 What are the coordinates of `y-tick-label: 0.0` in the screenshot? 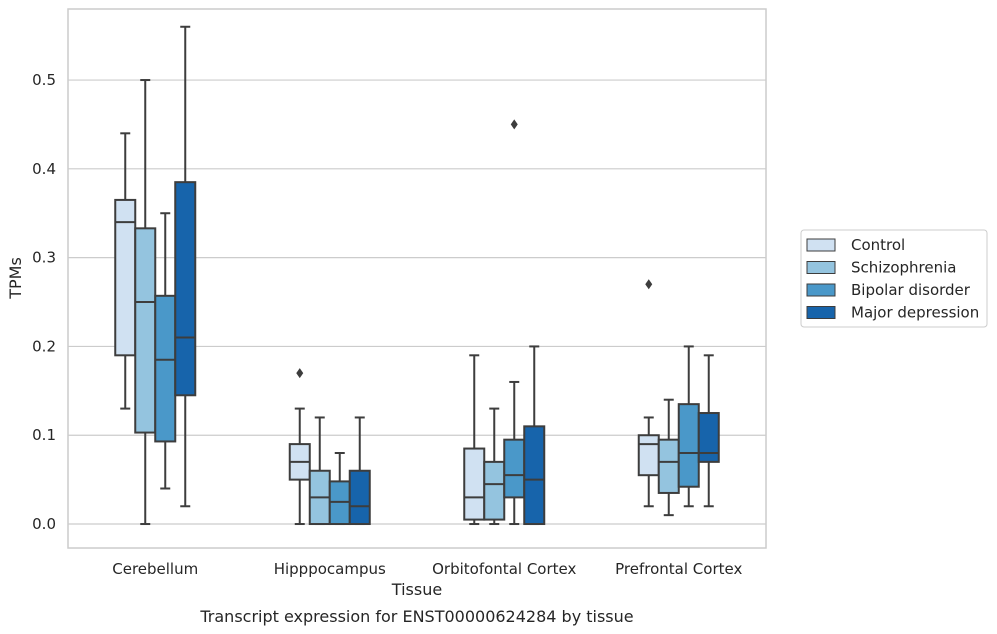 It's located at (44, 524).